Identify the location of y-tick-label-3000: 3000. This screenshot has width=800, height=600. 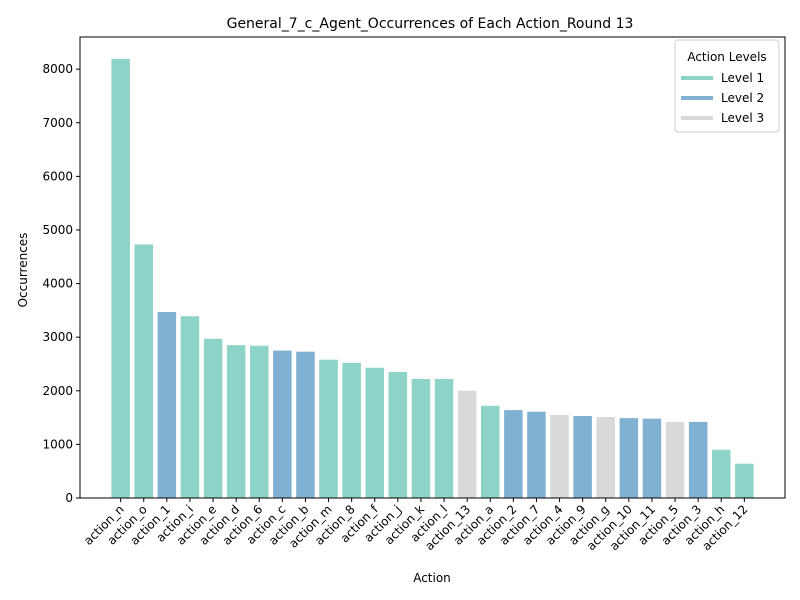
(57, 337).